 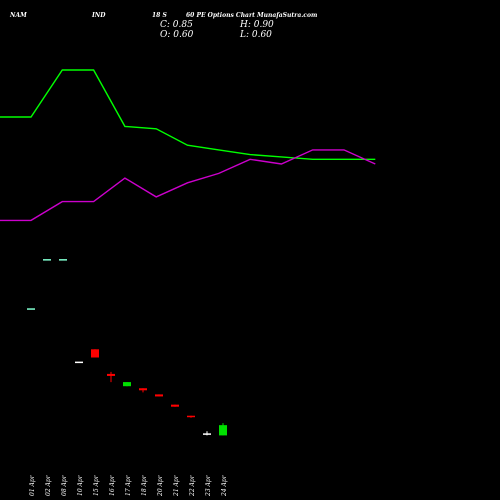 I want to click on x-tick-label: 16 Apr, so click(x=112, y=485).